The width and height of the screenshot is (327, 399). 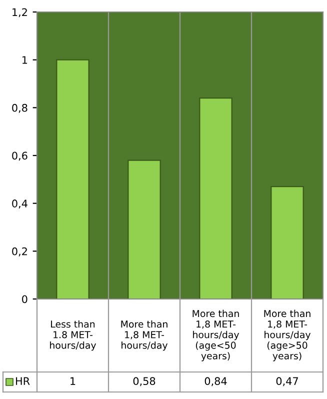 I want to click on legend-label: HR, so click(x=23, y=381).